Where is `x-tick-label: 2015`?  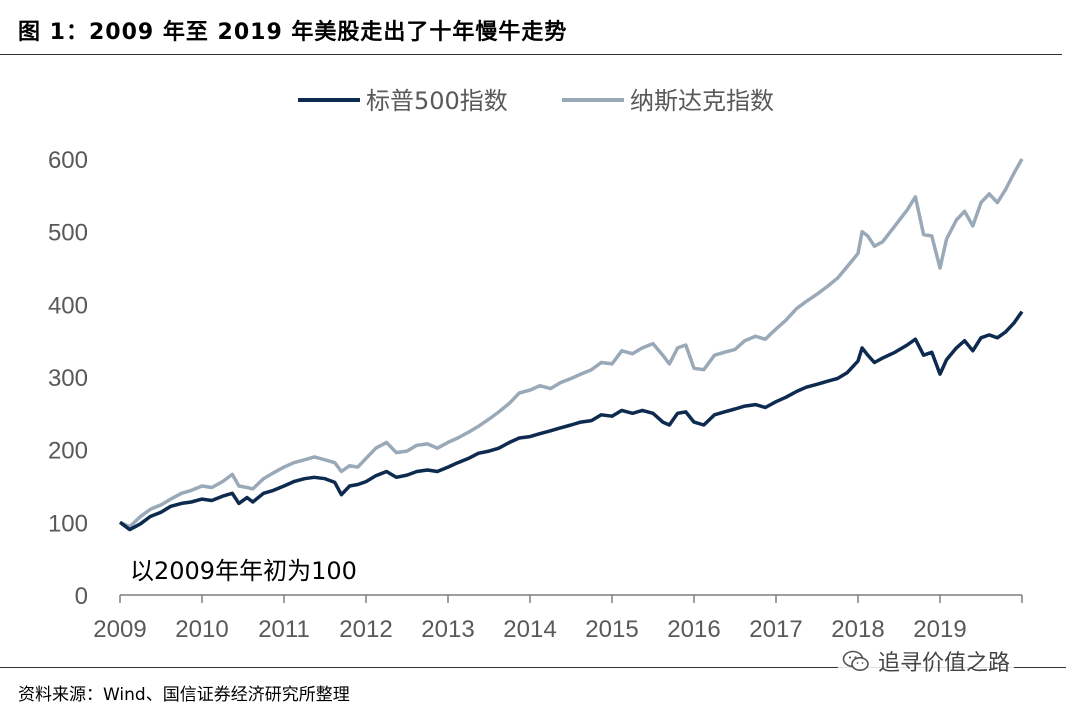 x-tick-label: 2015 is located at coordinates (611, 629).